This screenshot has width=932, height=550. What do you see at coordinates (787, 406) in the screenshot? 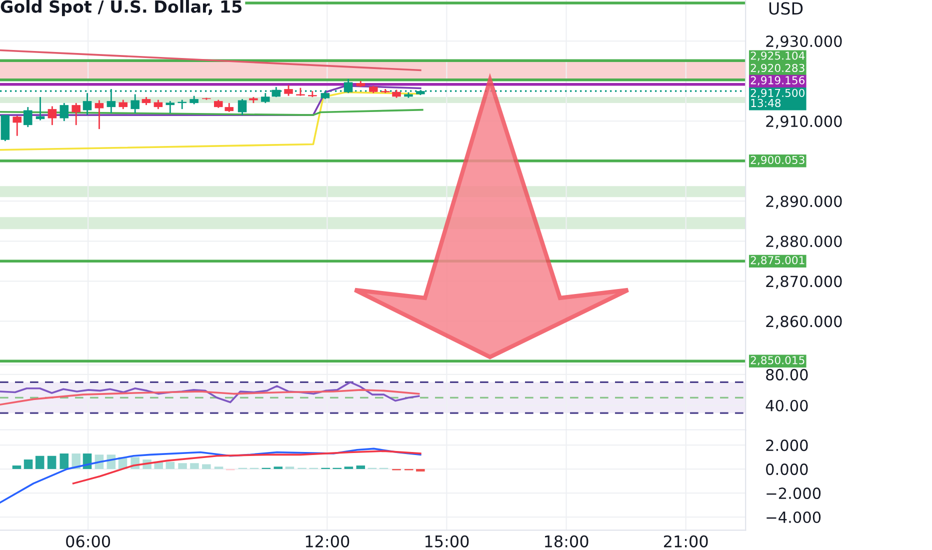
I see `y-tick-label: 40.00` at bounding box center [787, 406].